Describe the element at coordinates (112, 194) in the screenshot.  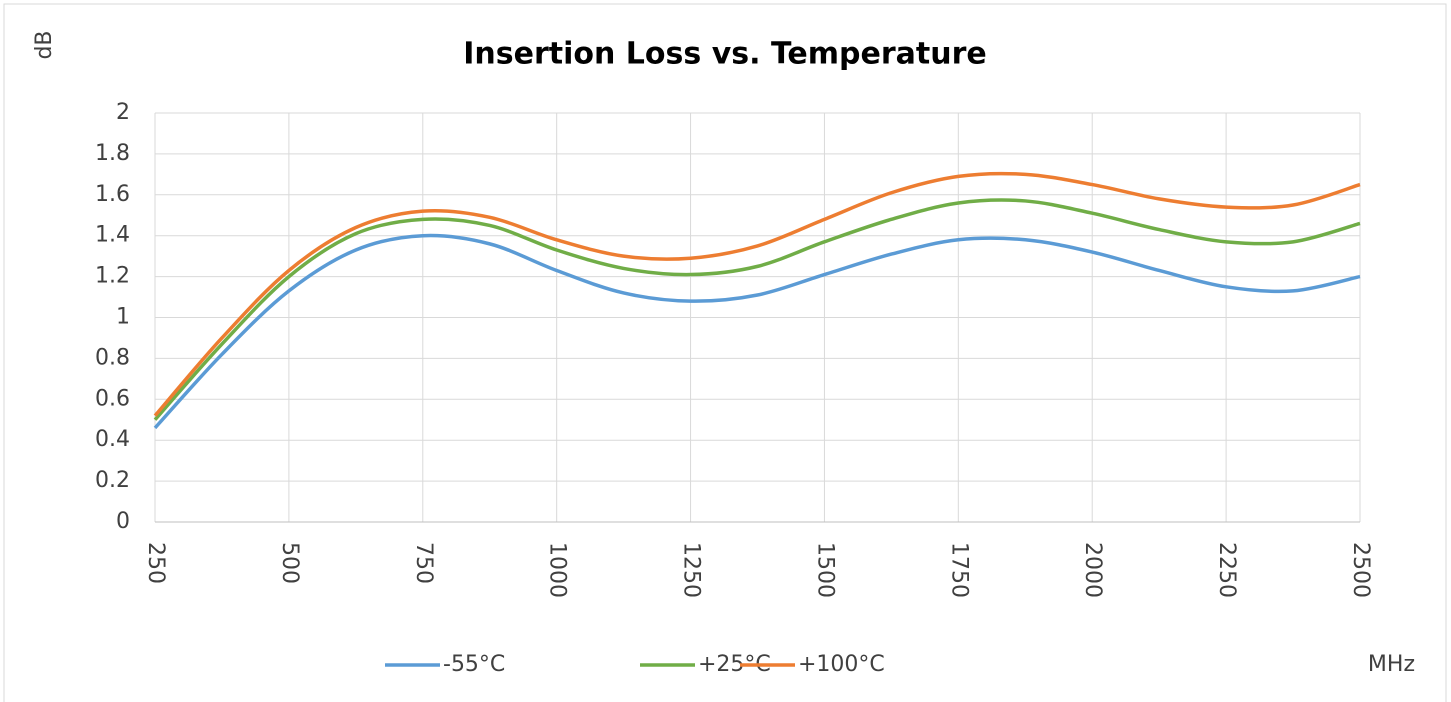
I see `y-tick-label: 1.6` at that location.